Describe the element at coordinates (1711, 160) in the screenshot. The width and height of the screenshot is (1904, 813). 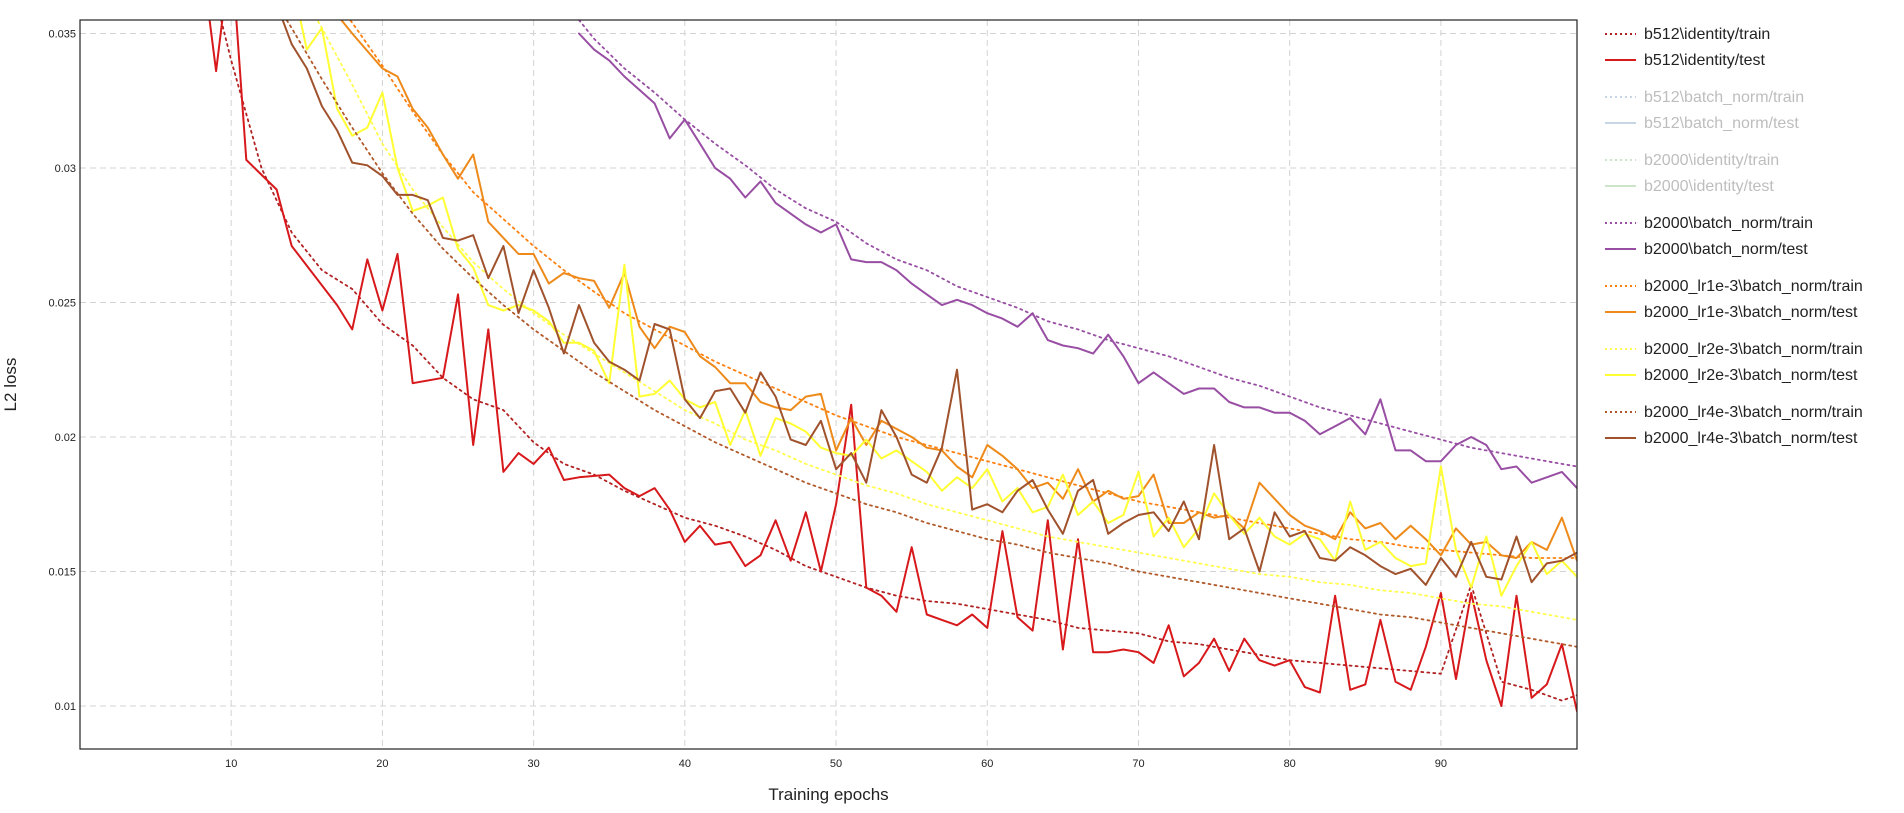
I see `legend-label: b2000\identity/train` at that location.